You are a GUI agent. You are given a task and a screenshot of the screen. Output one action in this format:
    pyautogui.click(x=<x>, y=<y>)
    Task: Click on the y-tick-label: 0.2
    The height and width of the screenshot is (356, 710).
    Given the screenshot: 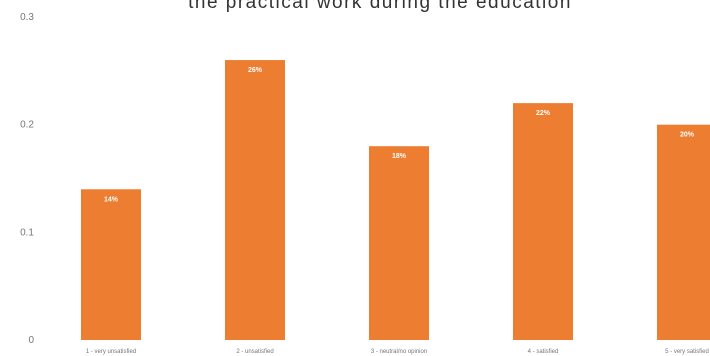 What is the action you would take?
    pyautogui.click(x=27, y=125)
    